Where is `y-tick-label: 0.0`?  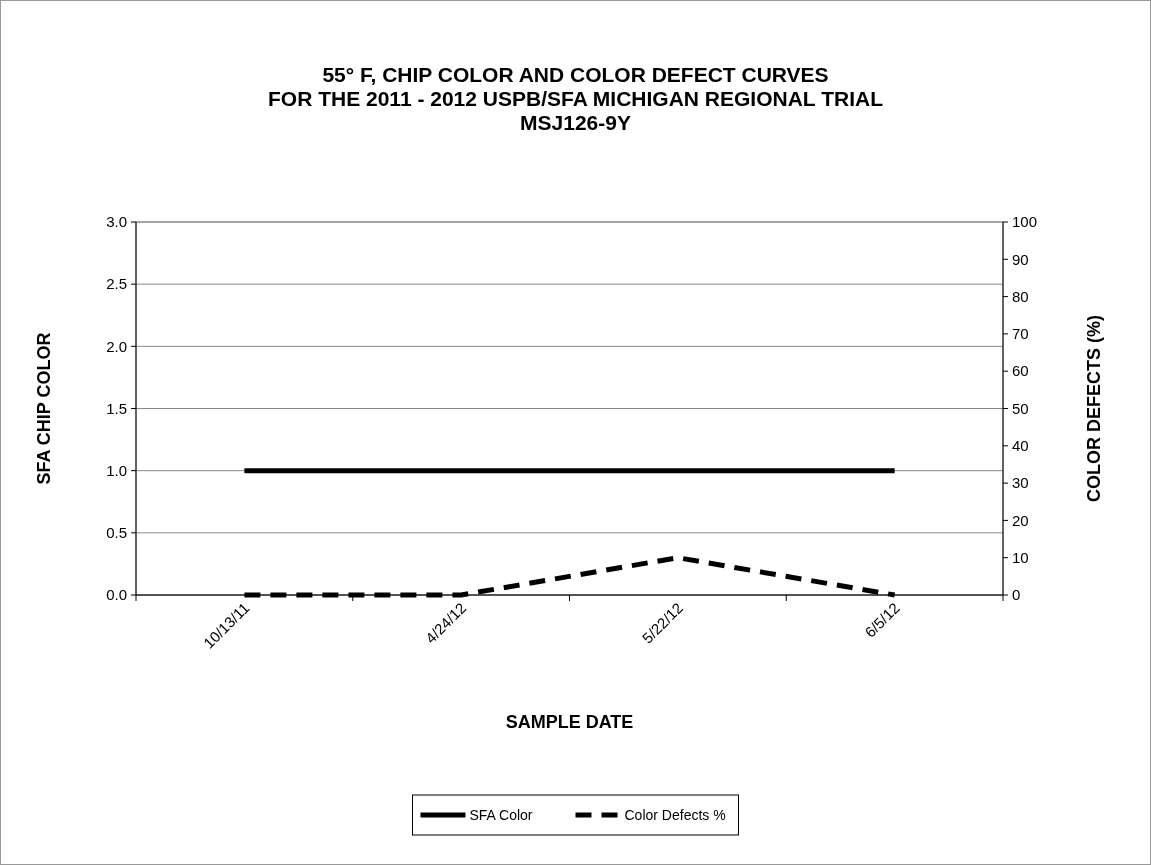
y-tick-label: 0.0 is located at coordinates (116, 595).